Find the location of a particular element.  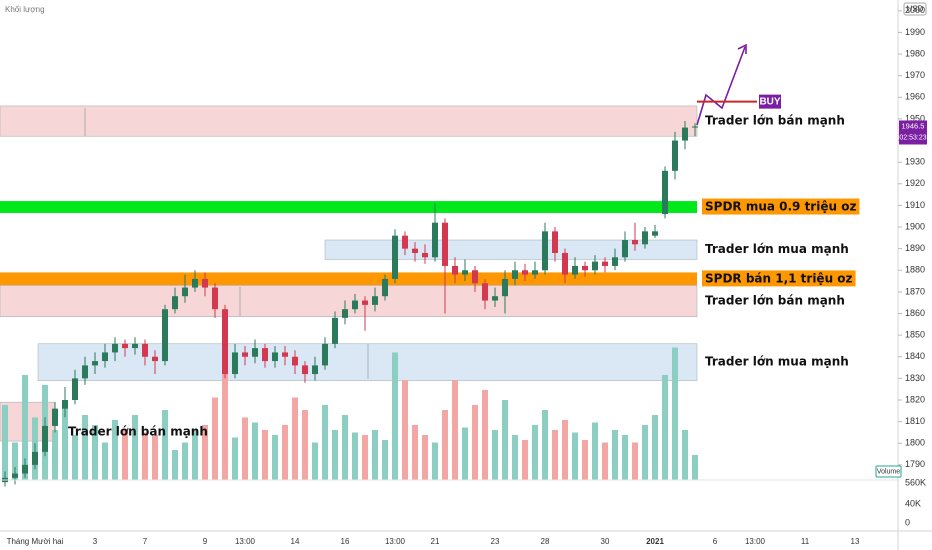

arrow-head is located at coordinates (742, 48).